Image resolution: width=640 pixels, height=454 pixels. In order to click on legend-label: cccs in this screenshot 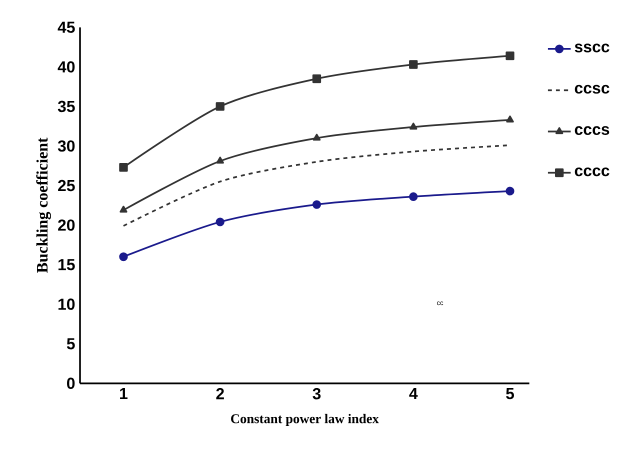, I will do `click(592, 130)`.